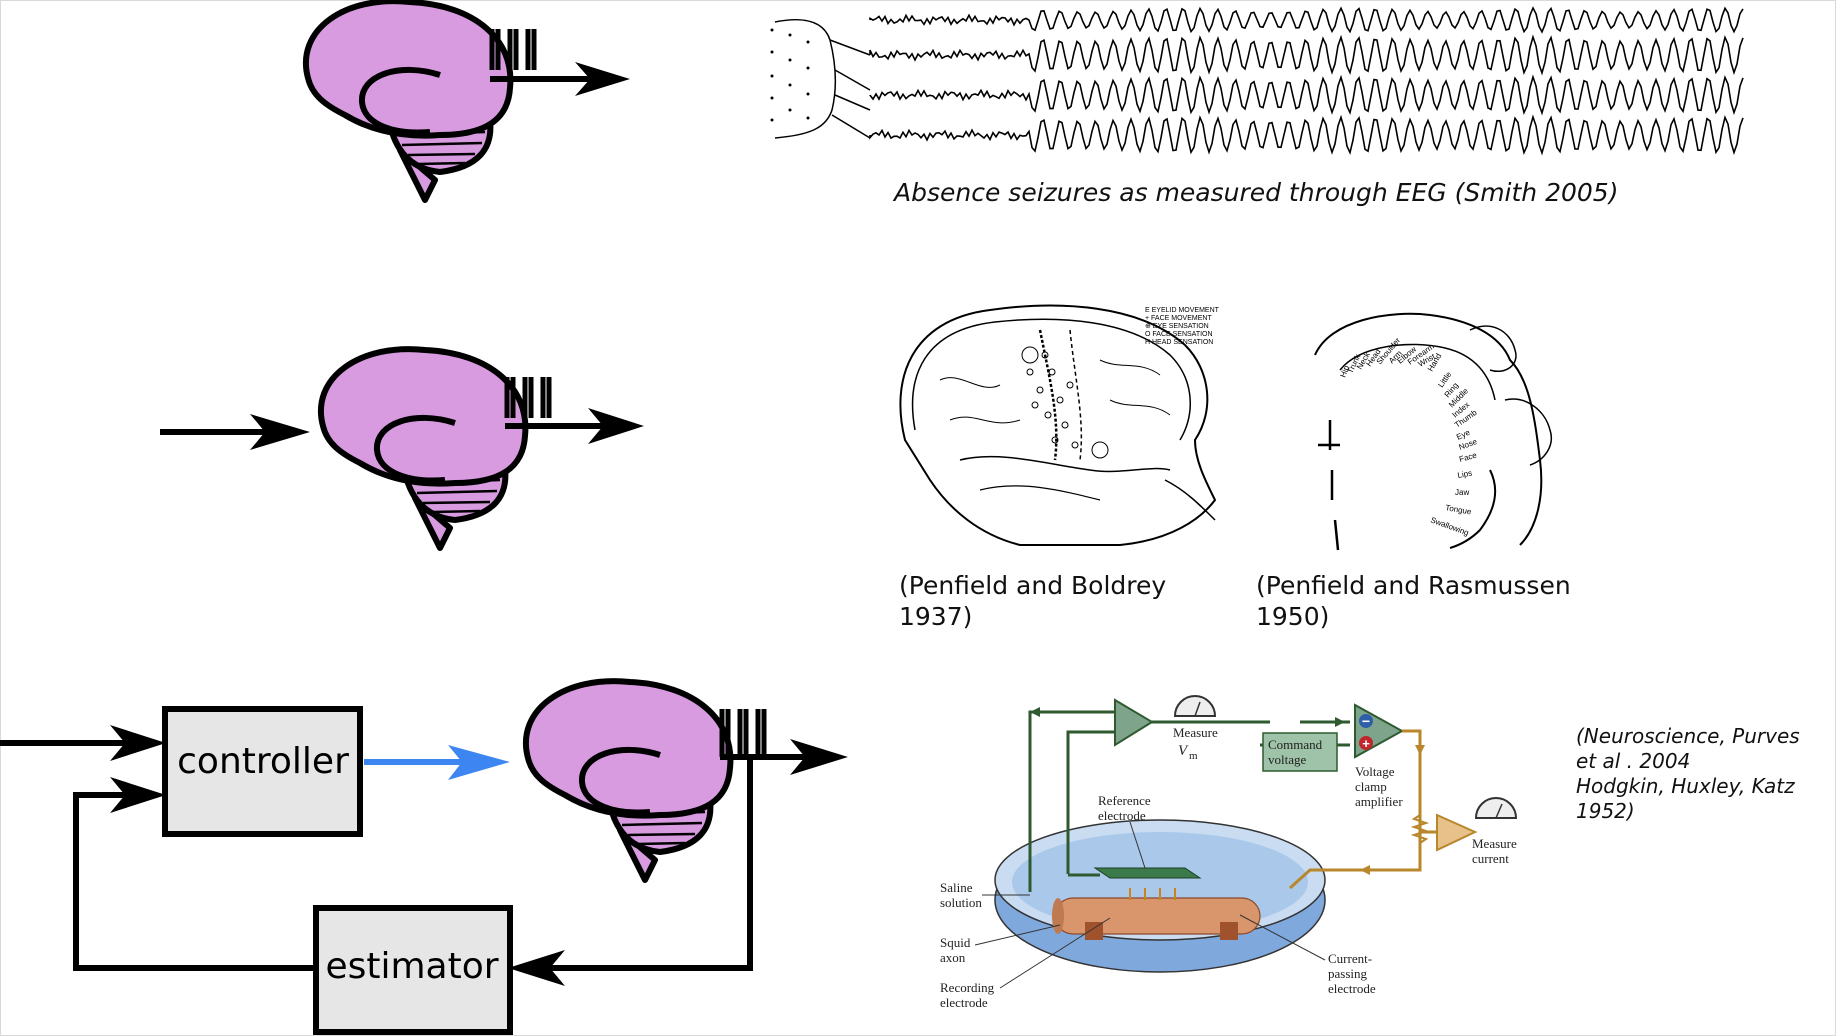  I want to click on vm-subscript-label: m, so click(1193, 756).